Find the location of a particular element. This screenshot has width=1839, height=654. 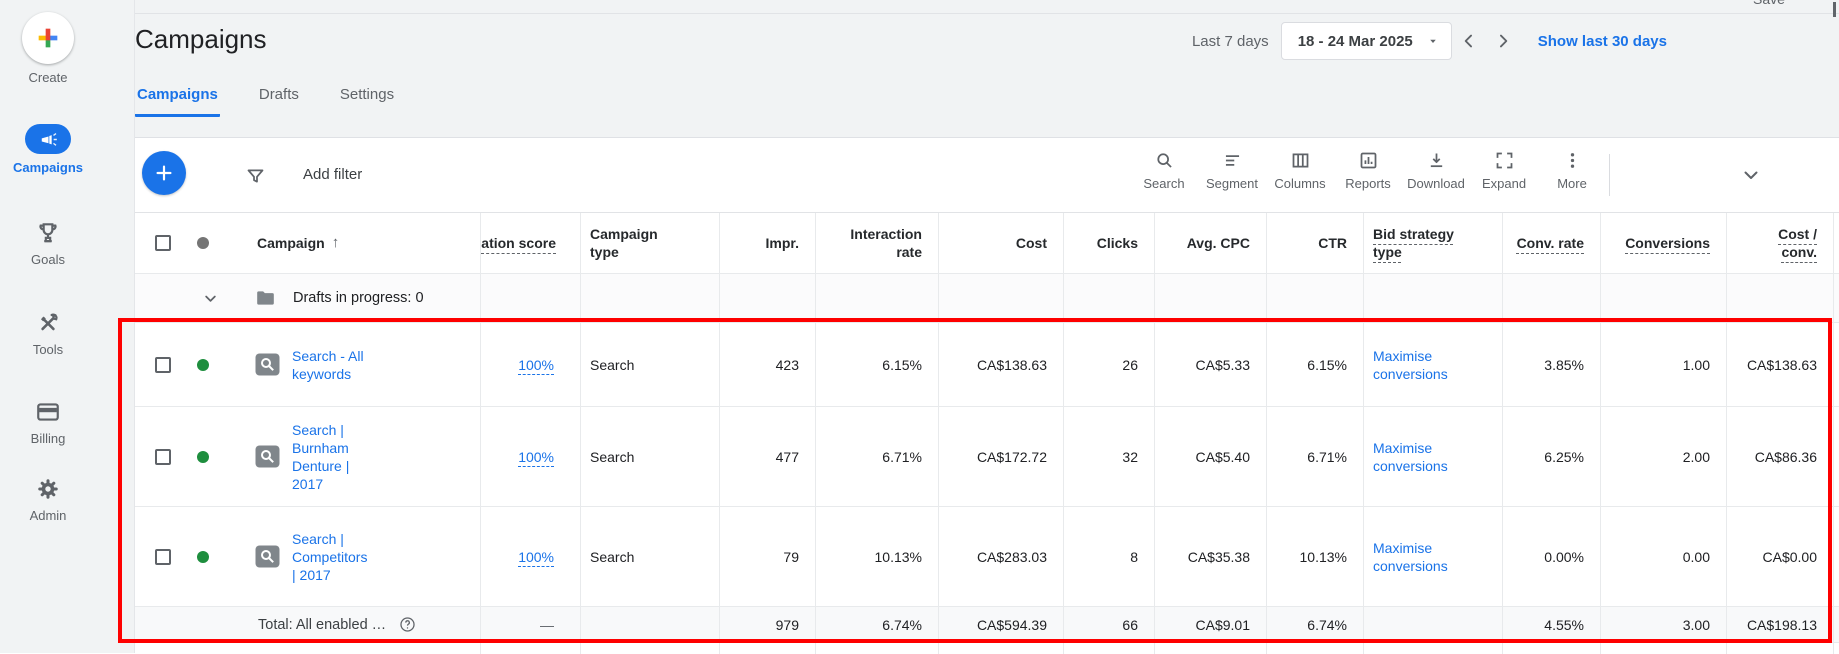

sidebar-item-goals: Goals is located at coordinates (48, 243).